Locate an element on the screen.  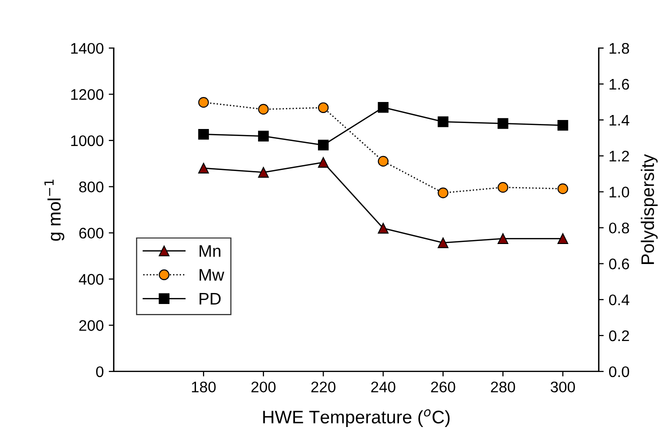
y2-tick-label: 0.2 is located at coordinates (619, 336).